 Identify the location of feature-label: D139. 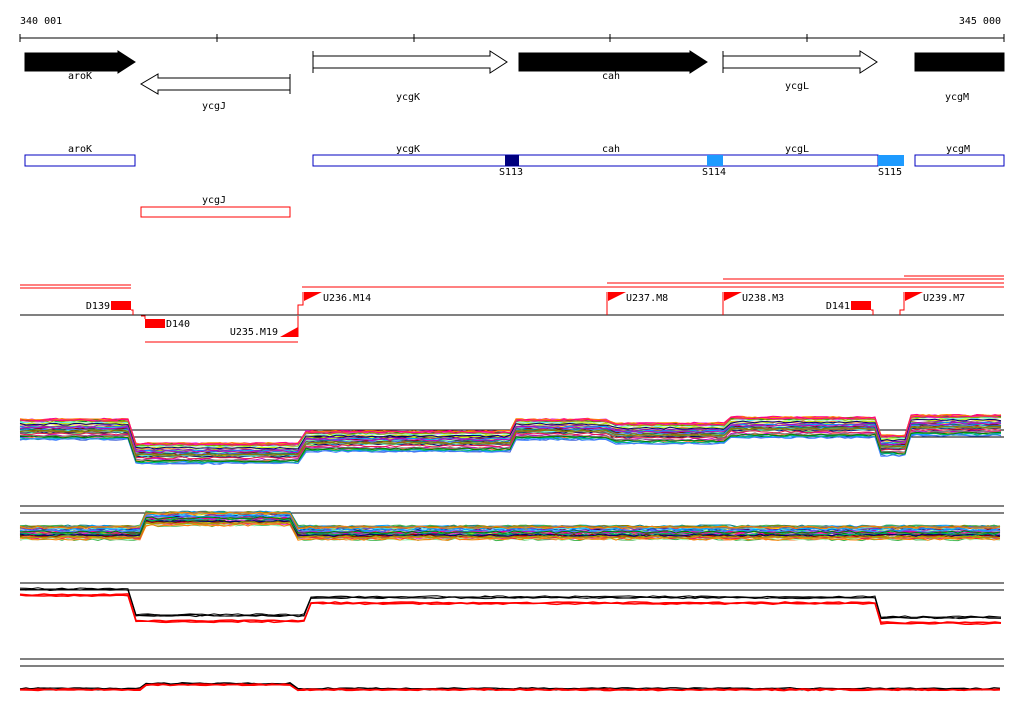
(98, 306).